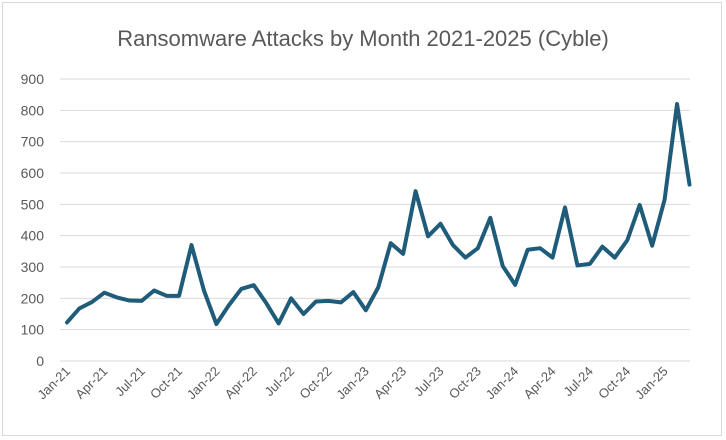 The width and height of the screenshot is (726, 440). Describe the element at coordinates (614, 383) in the screenshot. I see `x-tick-label: Oct-24` at that location.